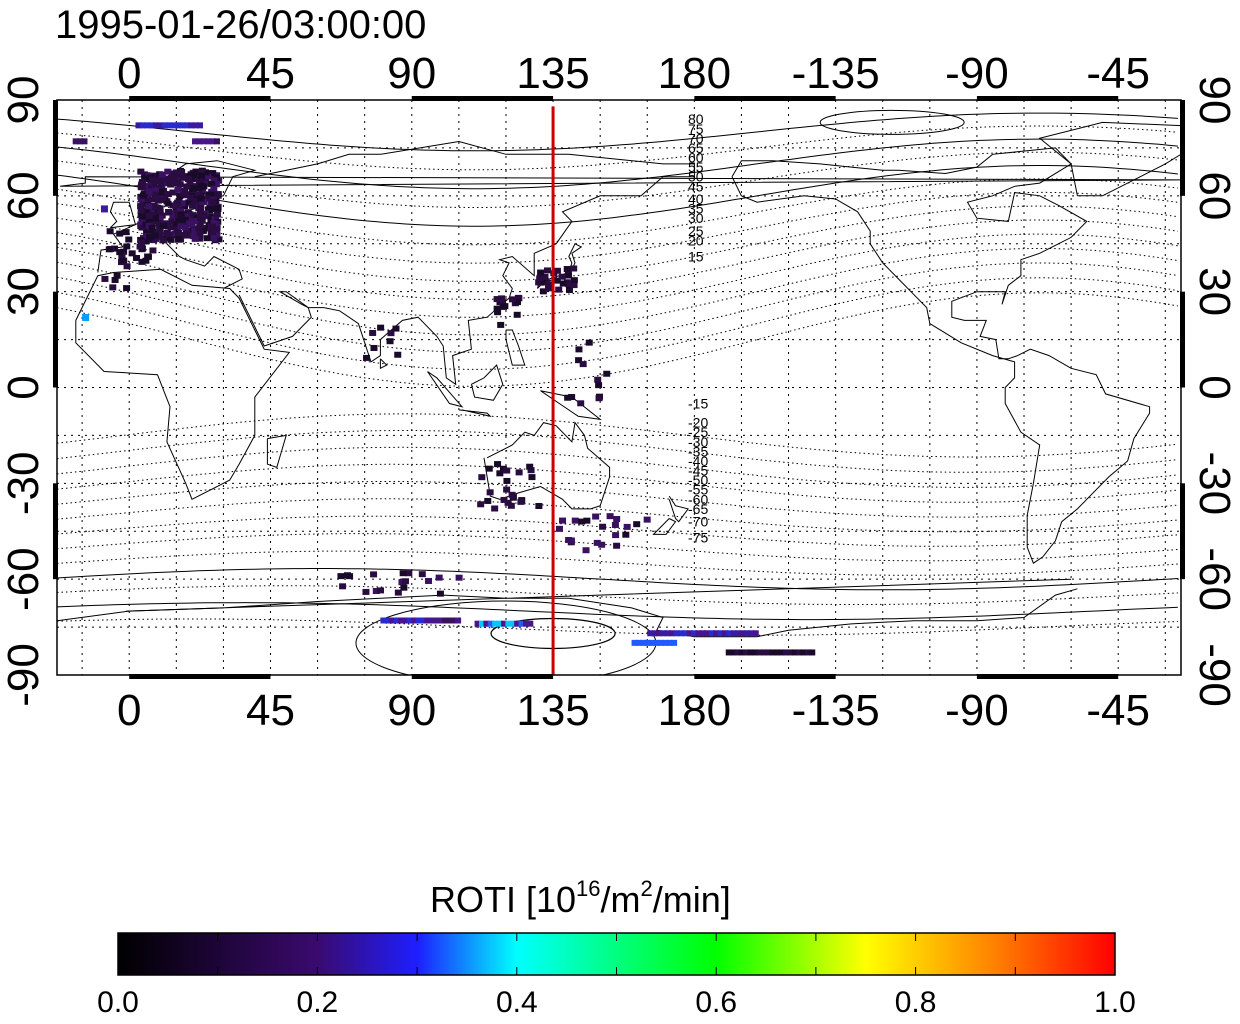  What do you see at coordinates (1115, 1002) in the screenshot?
I see `colorbar-tick-label: 1.0` at bounding box center [1115, 1002].